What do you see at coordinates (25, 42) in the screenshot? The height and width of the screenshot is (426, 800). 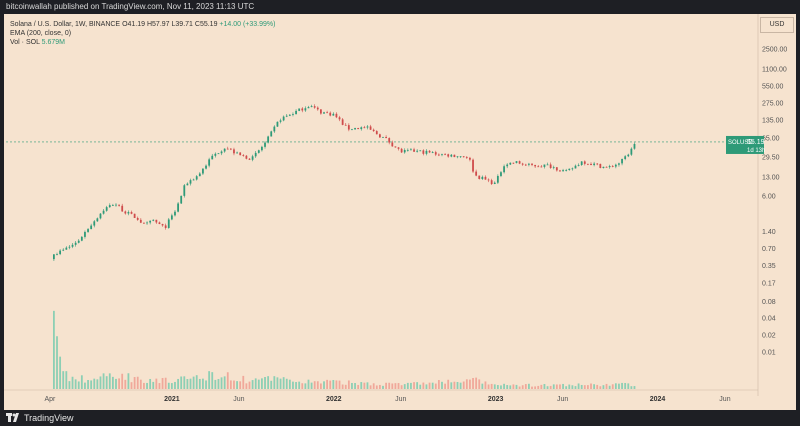 I see `legend-vol-label: Vol · SOL` at bounding box center [25, 42].